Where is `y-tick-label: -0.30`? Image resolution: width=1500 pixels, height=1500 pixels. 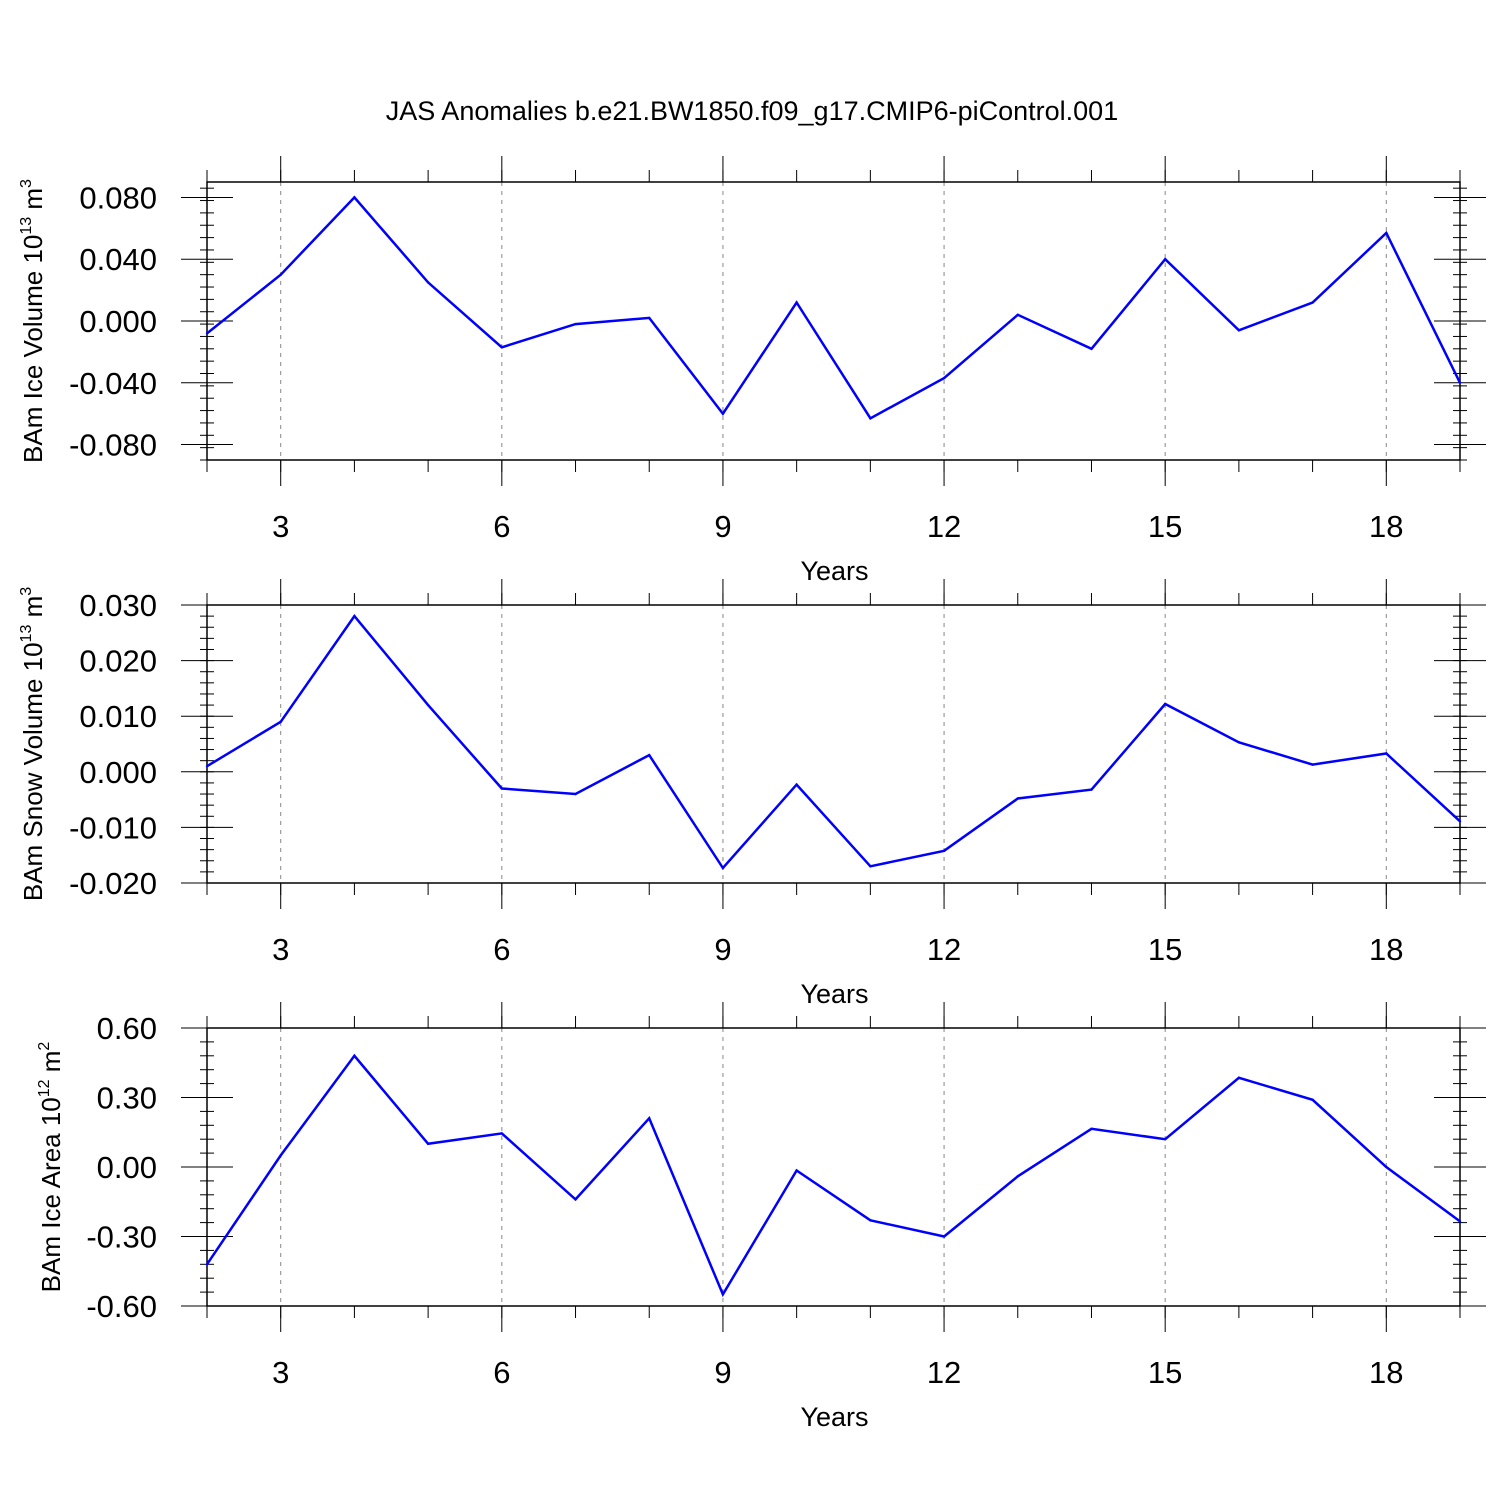
y-tick-label: -0.30 is located at coordinates (121, 1237).